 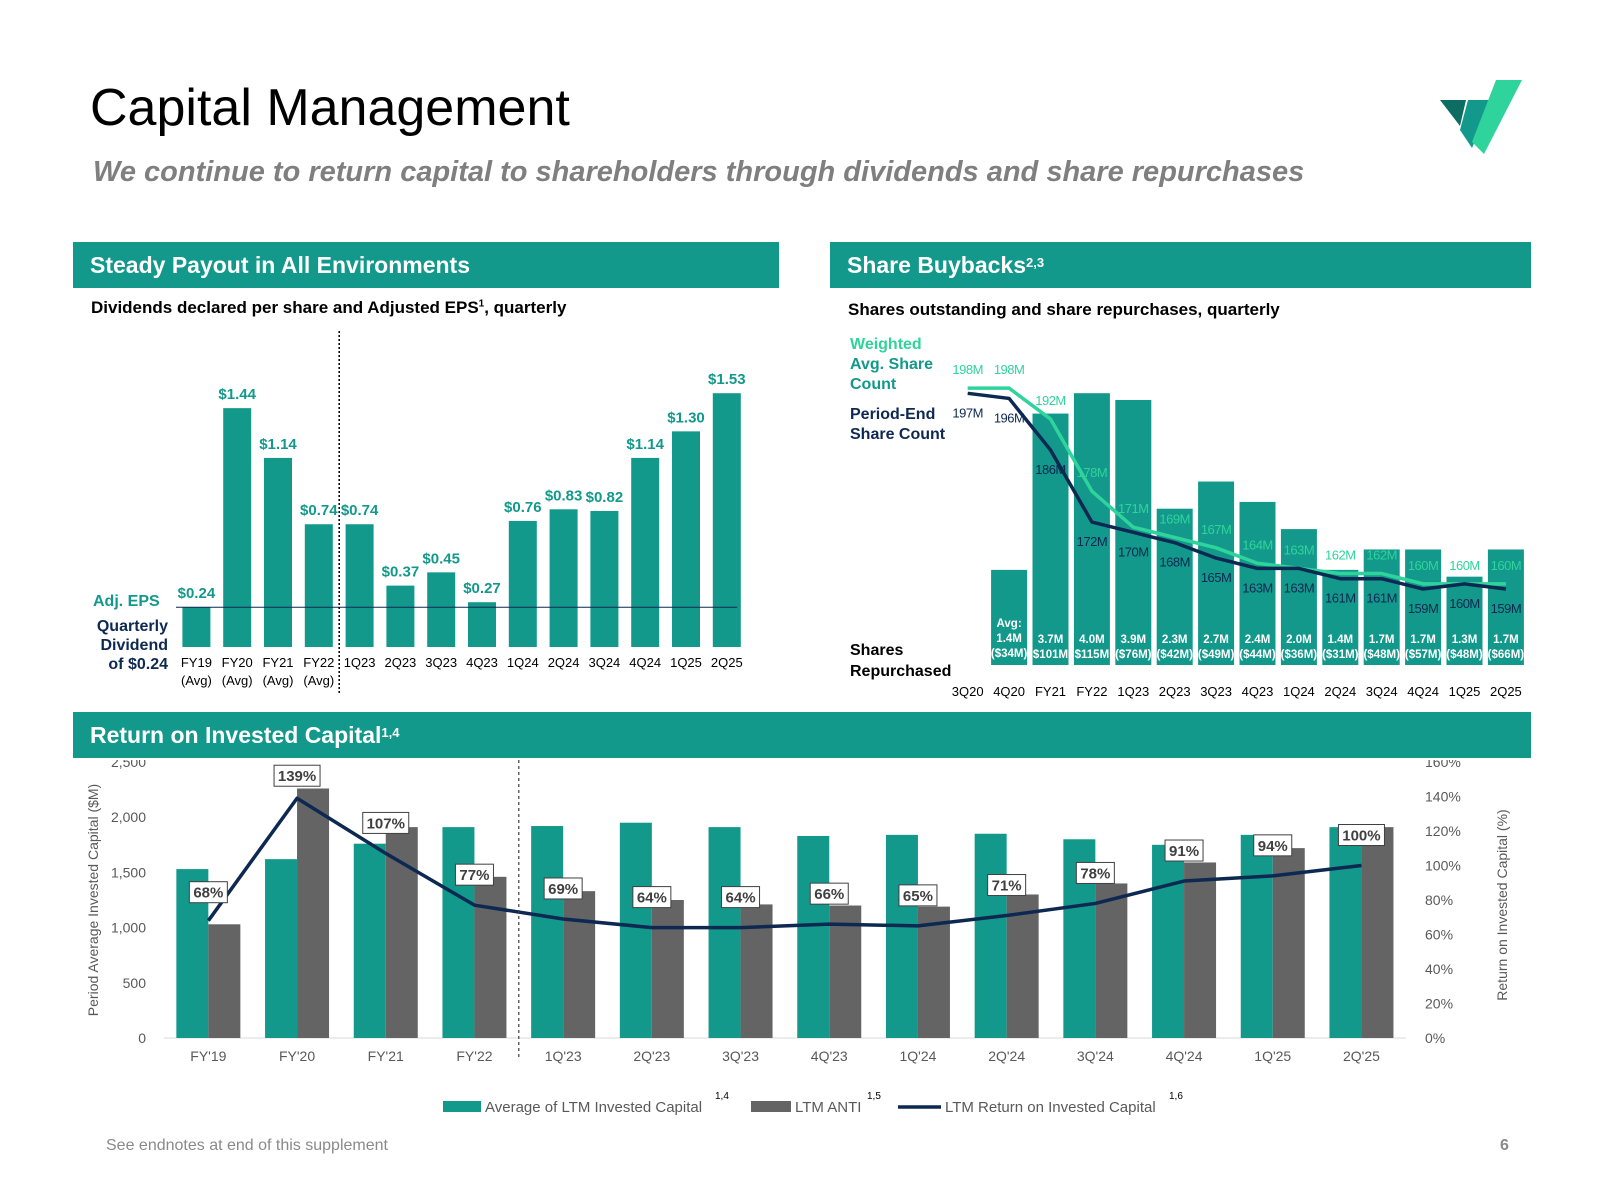 I want to click on payout-x-tick-label: 4Q23, so click(x=482, y=662).